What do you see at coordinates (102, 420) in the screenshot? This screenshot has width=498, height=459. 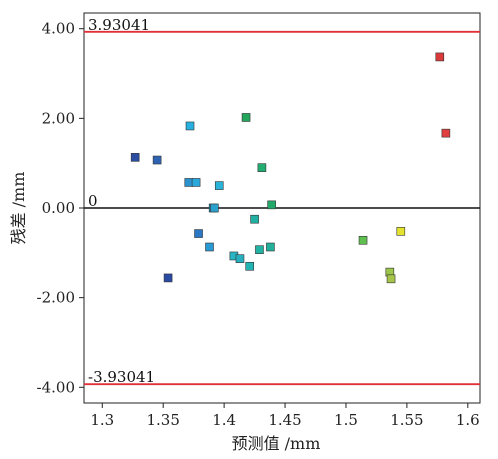 I see `x-tick-label: 1.3` at bounding box center [102, 420].